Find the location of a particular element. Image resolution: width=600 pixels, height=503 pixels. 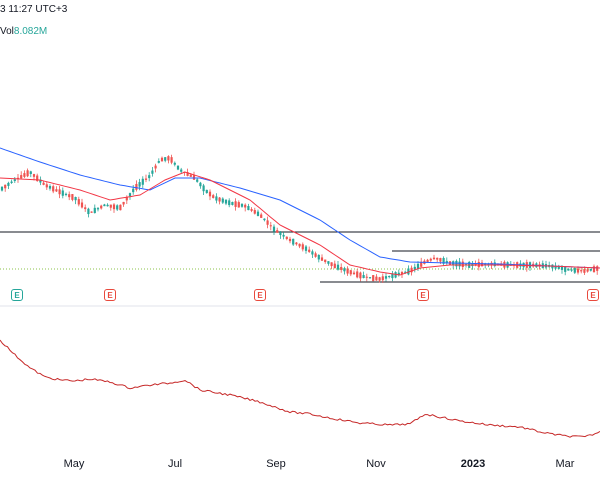

x-axis-label: Jul is located at coordinates (175, 464).